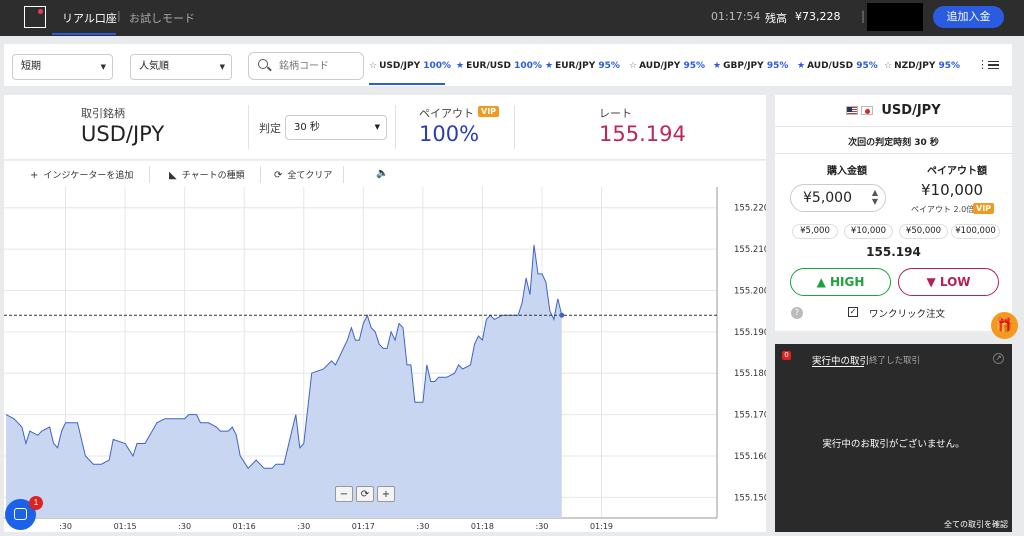  What do you see at coordinates (847, 282) in the screenshot?
I see `high-label: HIGH` at bounding box center [847, 282].